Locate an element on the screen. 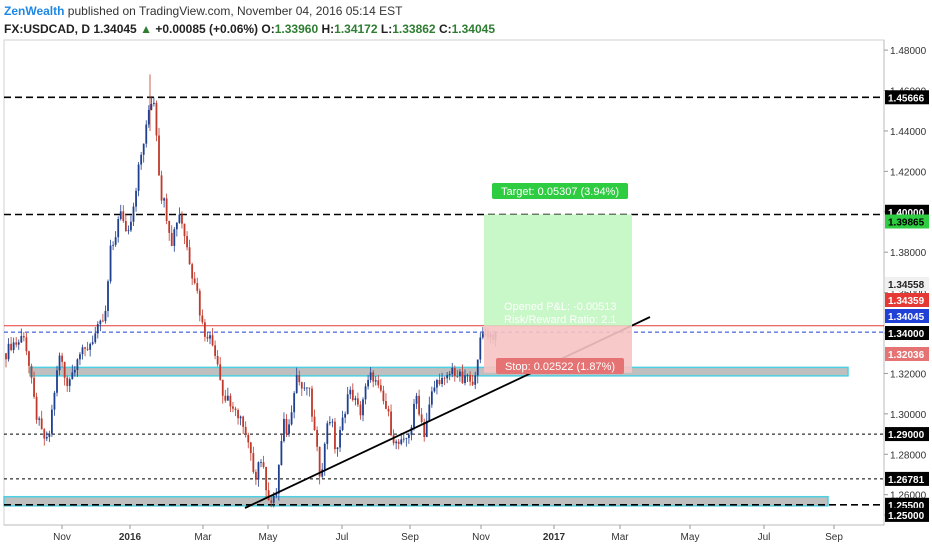 This screenshot has height=550, width=932. round-badge-bg is located at coordinates (907, 333).